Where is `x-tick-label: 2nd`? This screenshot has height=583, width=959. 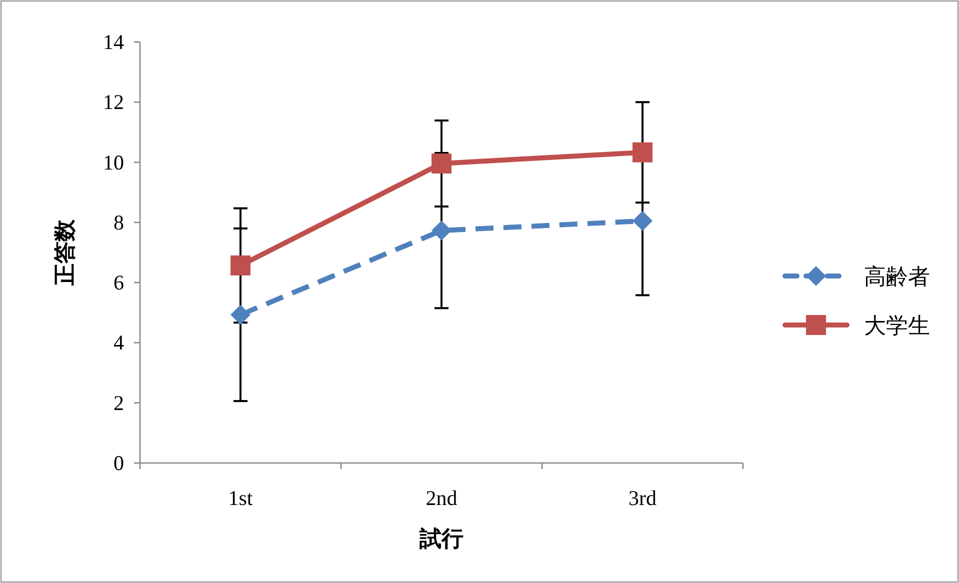
x-tick-label: 2nd is located at coordinates (442, 498).